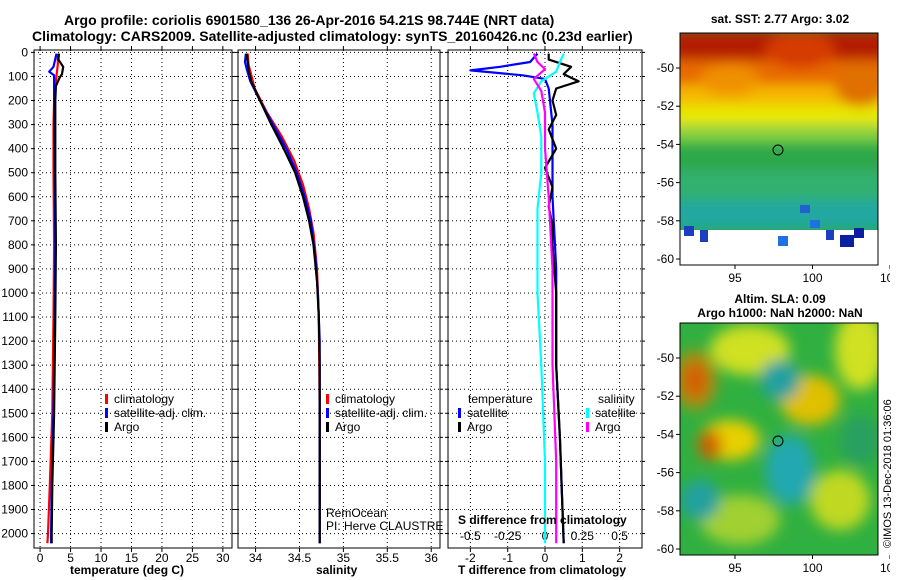  I want to click on x-tick-label: -1, so click(507, 558).